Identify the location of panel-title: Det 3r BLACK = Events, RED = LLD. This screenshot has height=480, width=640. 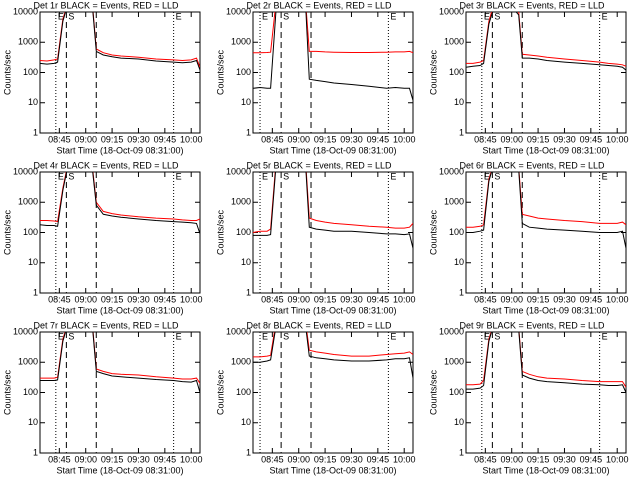
(532, 5).